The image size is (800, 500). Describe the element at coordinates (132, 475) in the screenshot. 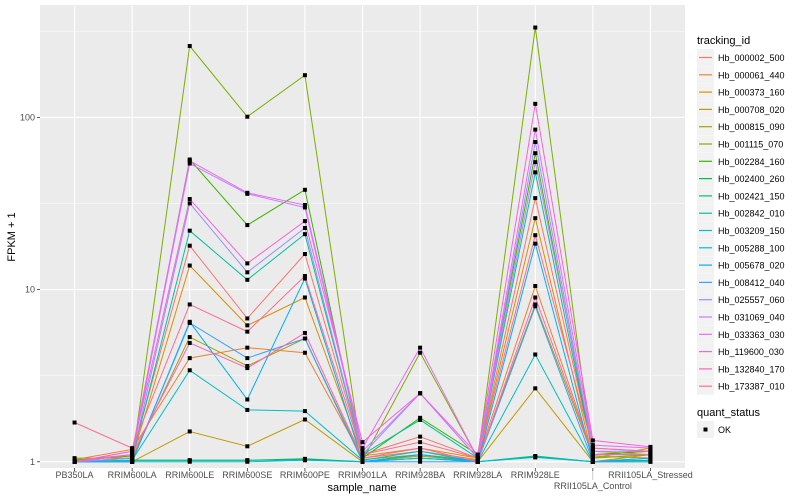

I see `x-tick-label: RRIM600LA` at that location.